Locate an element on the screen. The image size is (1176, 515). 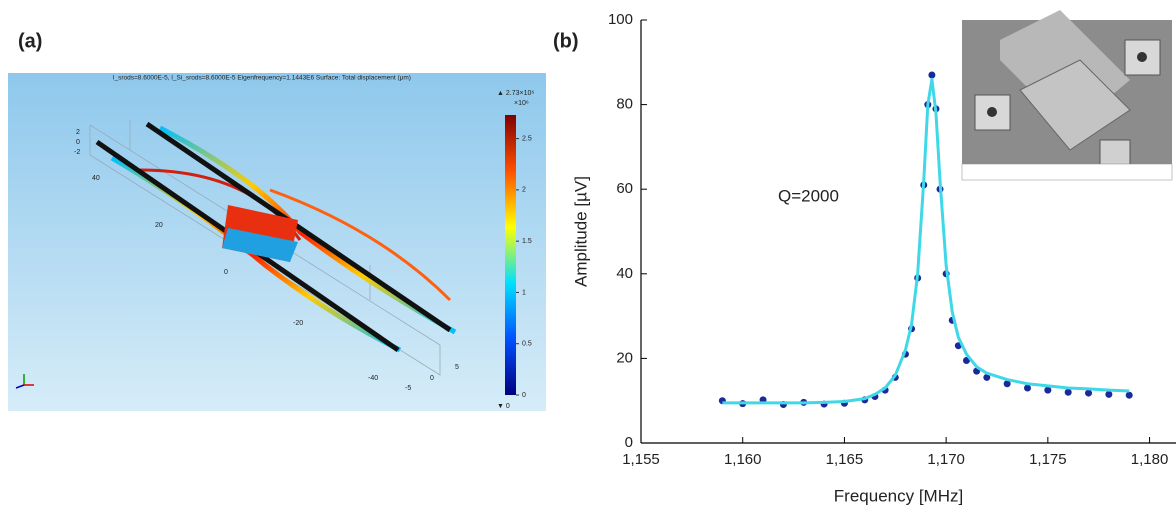
colorbar is located at coordinates (510, 255).